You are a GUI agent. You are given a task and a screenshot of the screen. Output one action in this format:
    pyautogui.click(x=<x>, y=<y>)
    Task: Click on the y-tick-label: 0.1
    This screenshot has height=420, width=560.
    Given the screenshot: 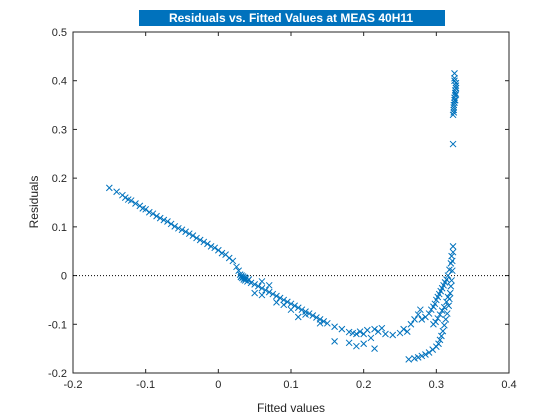 What is the action you would take?
    pyautogui.click(x=59, y=228)
    